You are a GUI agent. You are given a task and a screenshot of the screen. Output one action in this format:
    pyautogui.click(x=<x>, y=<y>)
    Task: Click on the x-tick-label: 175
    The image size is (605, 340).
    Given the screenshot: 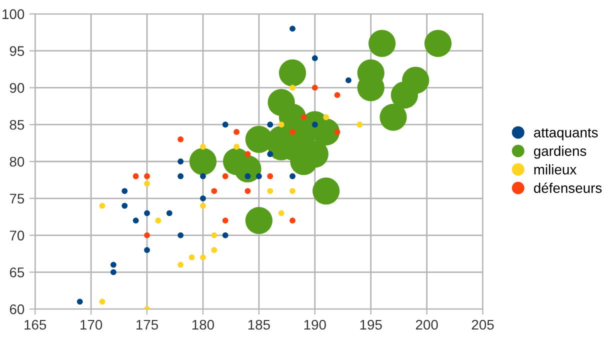 What is the action you would take?
    pyautogui.click(x=147, y=325)
    